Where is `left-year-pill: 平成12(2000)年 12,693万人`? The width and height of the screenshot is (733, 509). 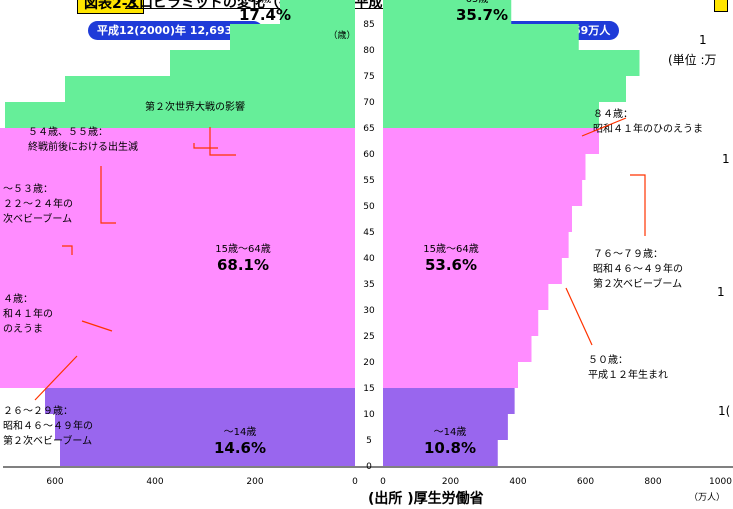
left-year-pill: 平成12(2000)年 12,693万人 is located at coordinates (176, 30).